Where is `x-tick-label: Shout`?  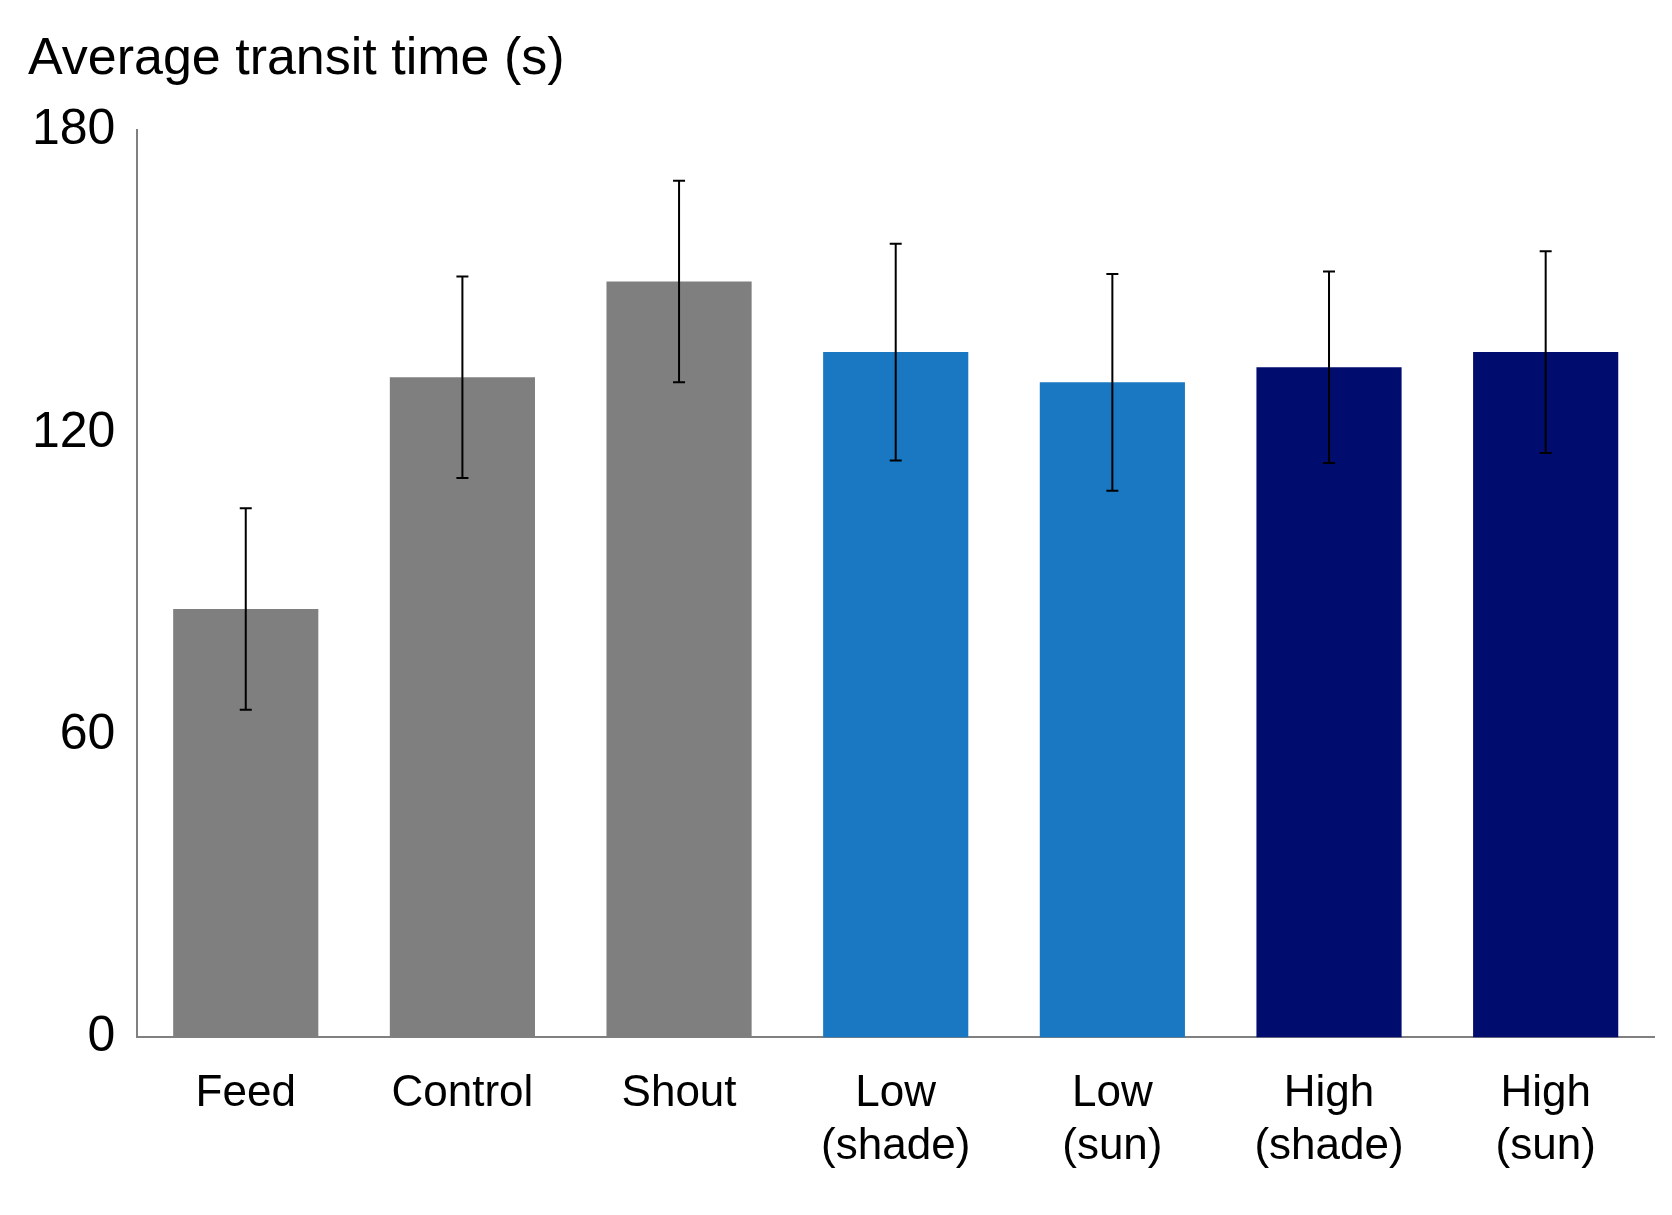
x-tick-label: Shout is located at coordinates (679, 1090).